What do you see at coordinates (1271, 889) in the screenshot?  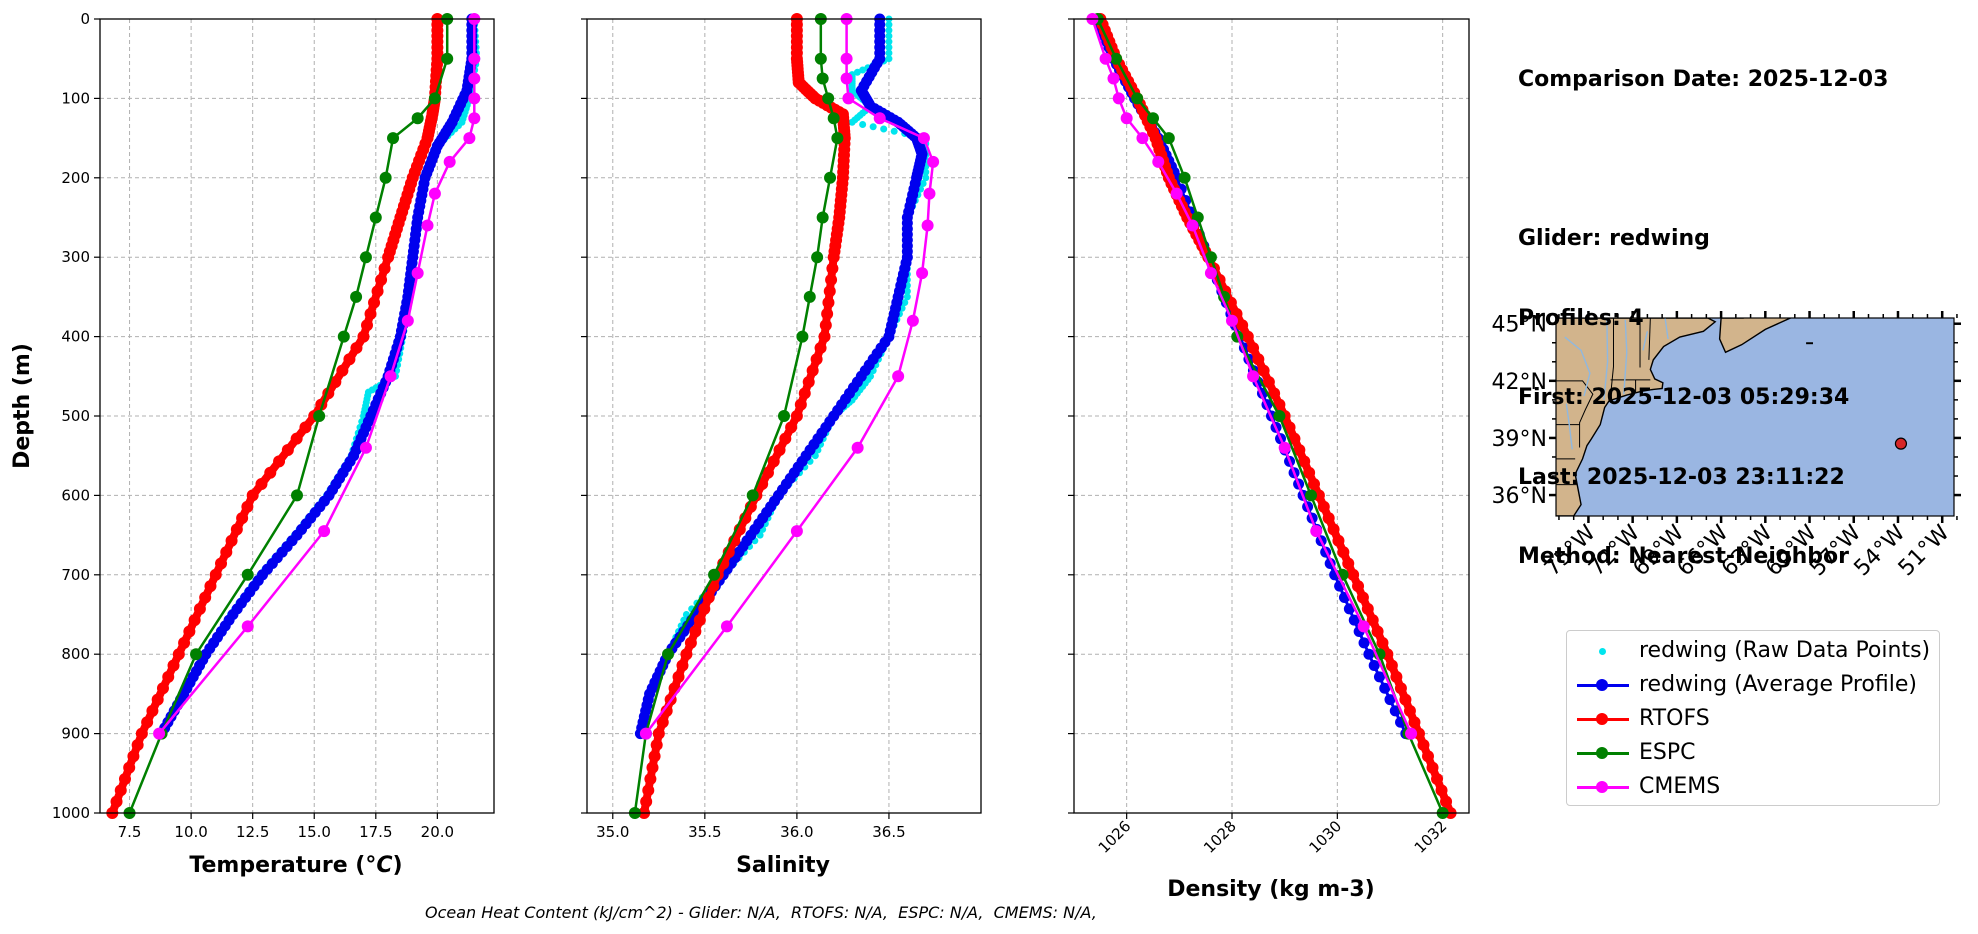 I see `xlabel-density: Density (kg m-3)` at bounding box center [1271, 889].